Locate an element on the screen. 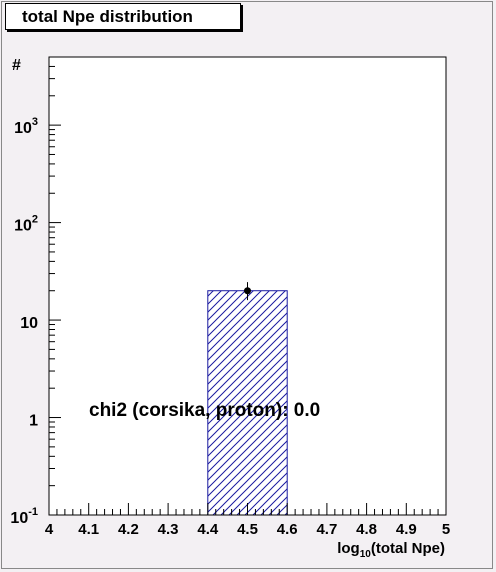  y-axis-label: # is located at coordinates (16, 65).